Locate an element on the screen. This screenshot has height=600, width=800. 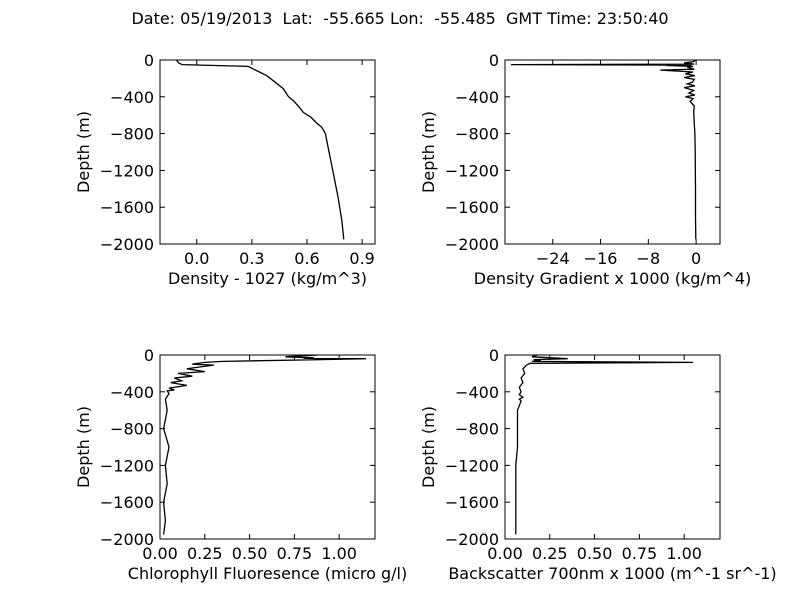
x-tick-label: −24 is located at coordinates (553, 258).